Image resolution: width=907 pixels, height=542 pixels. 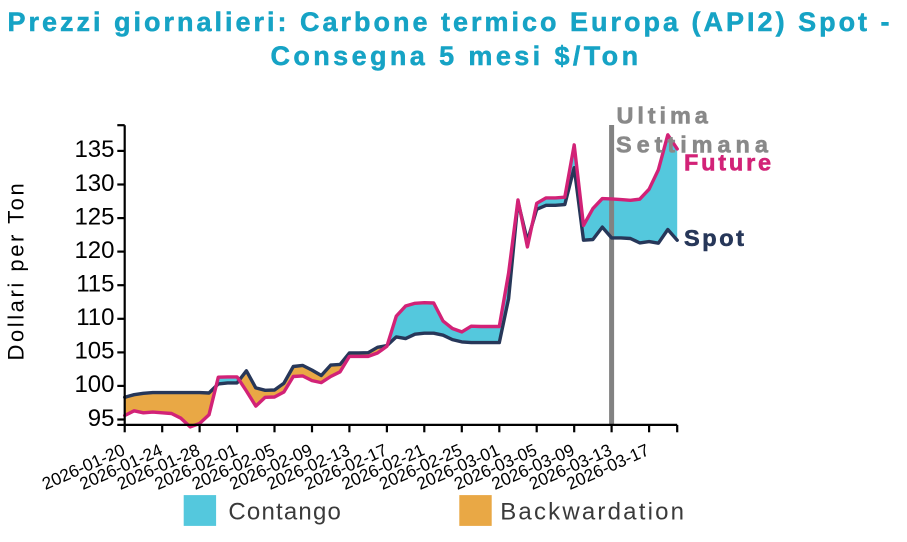 What do you see at coordinates (456, 56) in the screenshot?
I see `svg-text: Consegna 5 mesi $/Ton` at bounding box center [456, 56].